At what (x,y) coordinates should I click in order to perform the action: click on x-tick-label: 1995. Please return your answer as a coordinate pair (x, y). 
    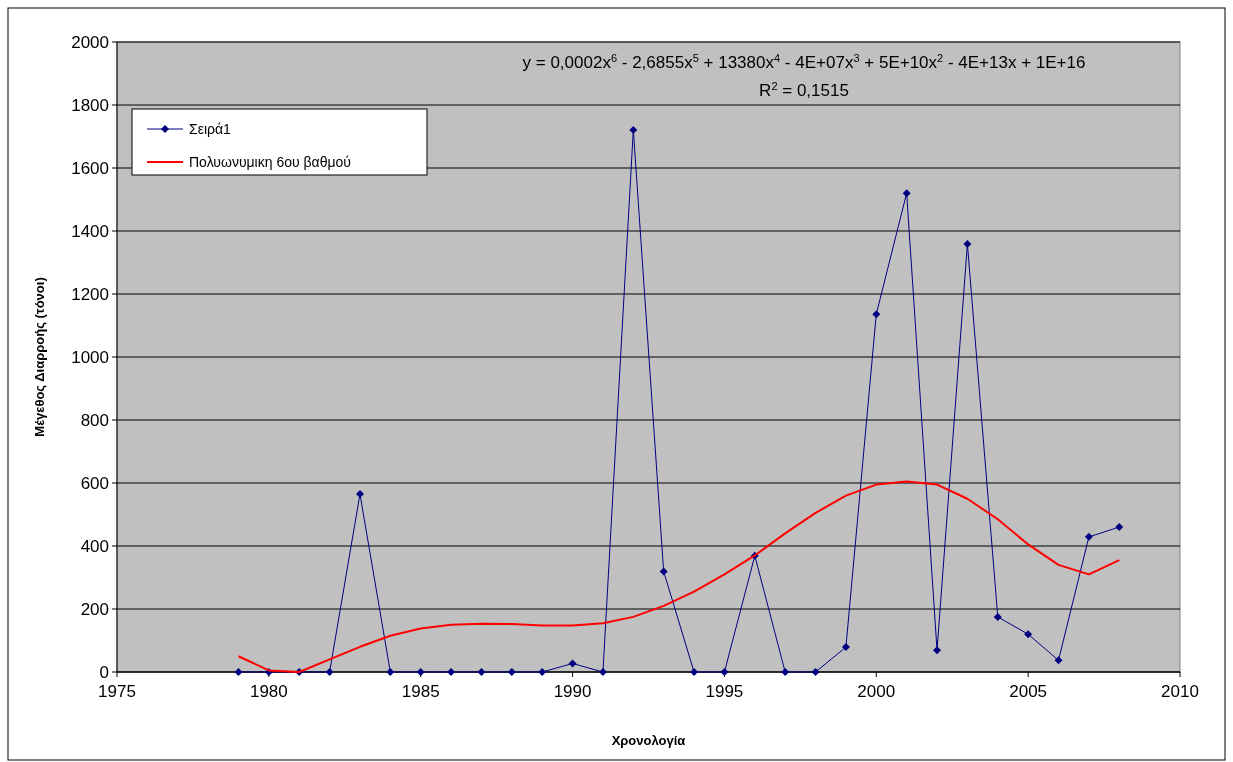
    Looking at the image, I should click on (724, 691).